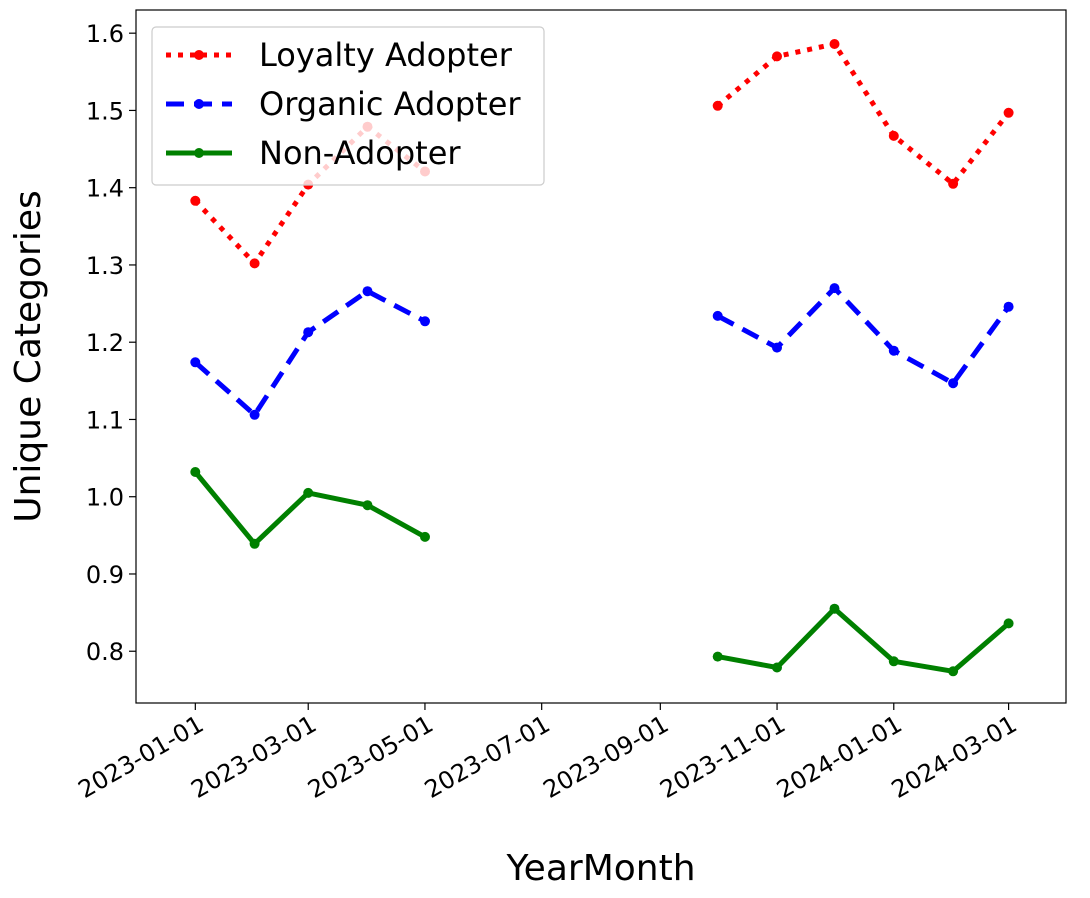 This screenshot has width=1090, height=898. Describe the element at coordinates (954, 757) in the screenshot. I see `x-tick-label: 2024-03-01` at that location.